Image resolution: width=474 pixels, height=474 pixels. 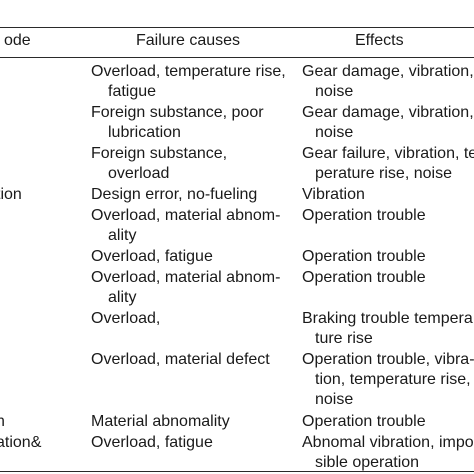 What do you see at coordinates (333, 194) in the screenshot?
I see `effect-cell: Vibration` at bounding box center [333, 194].